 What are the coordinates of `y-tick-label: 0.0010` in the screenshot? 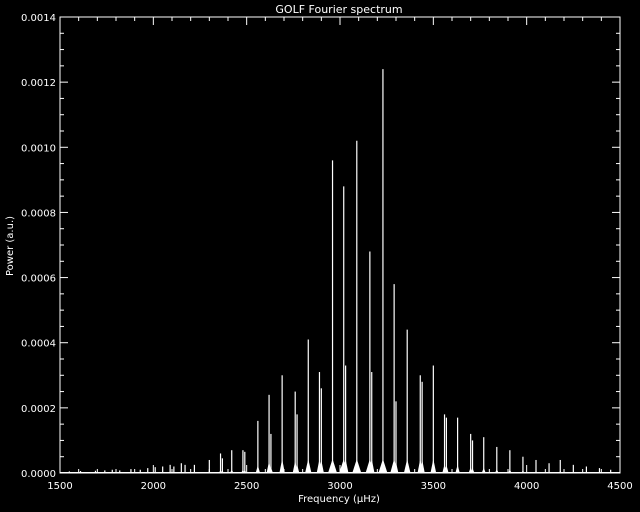 It's located at (38, 148).